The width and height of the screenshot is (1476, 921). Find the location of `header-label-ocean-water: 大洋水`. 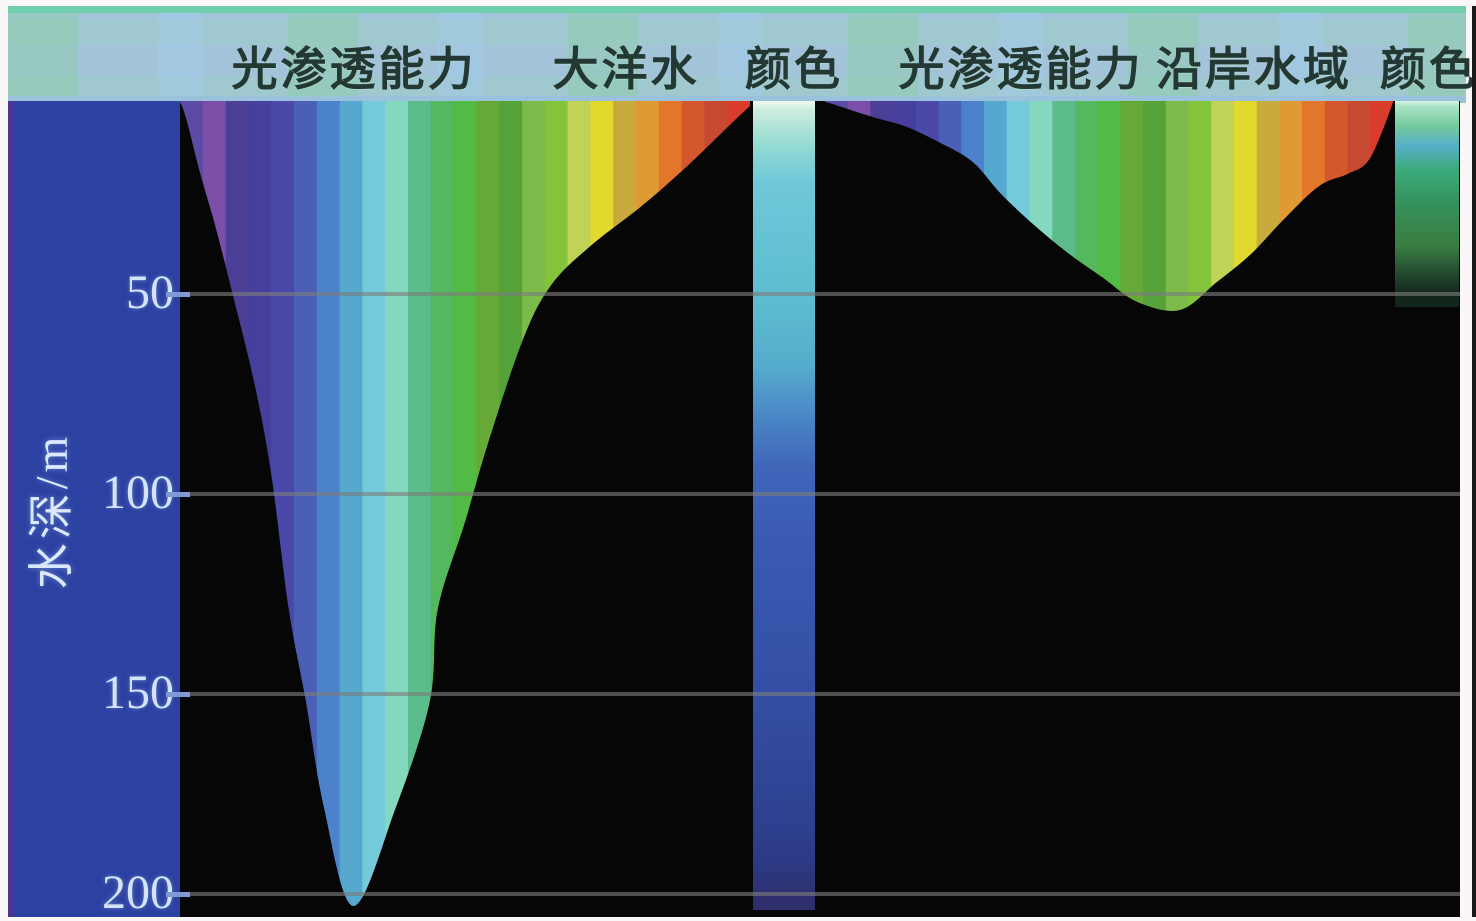

header-label-ocean-water: 大洋水 is located at coordinates (626, 69).